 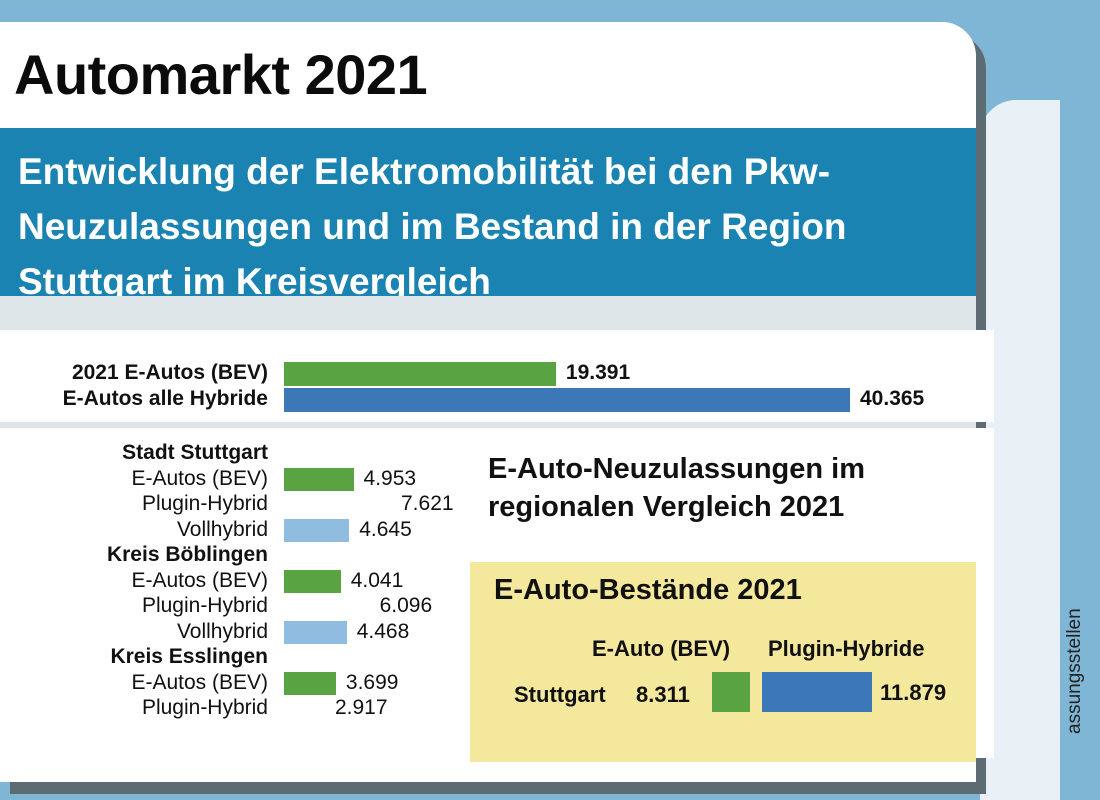 I want to click on stock-bev-bar, so click(x=731, y=692).